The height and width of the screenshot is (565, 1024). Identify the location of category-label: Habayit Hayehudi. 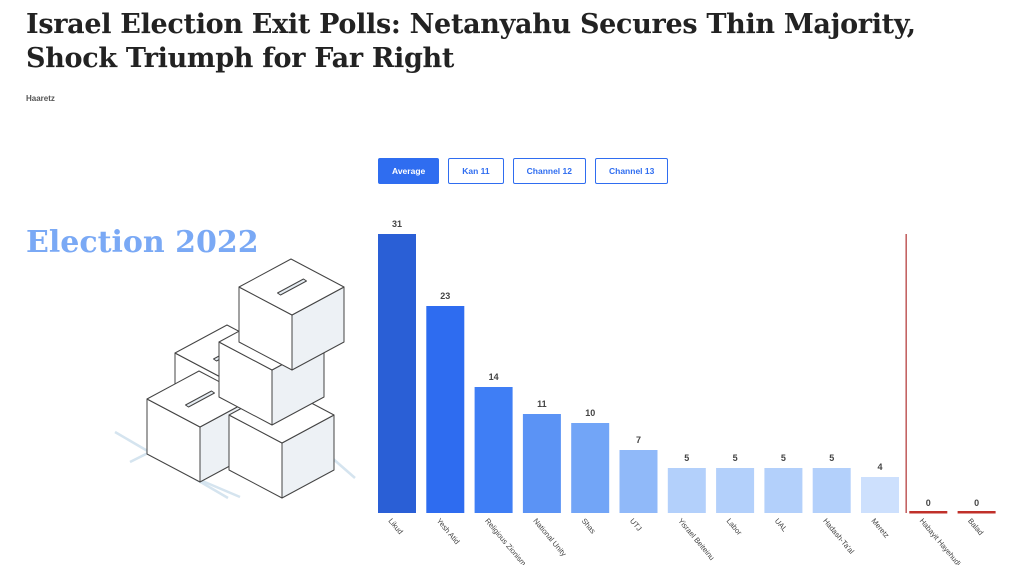
(940, 541).